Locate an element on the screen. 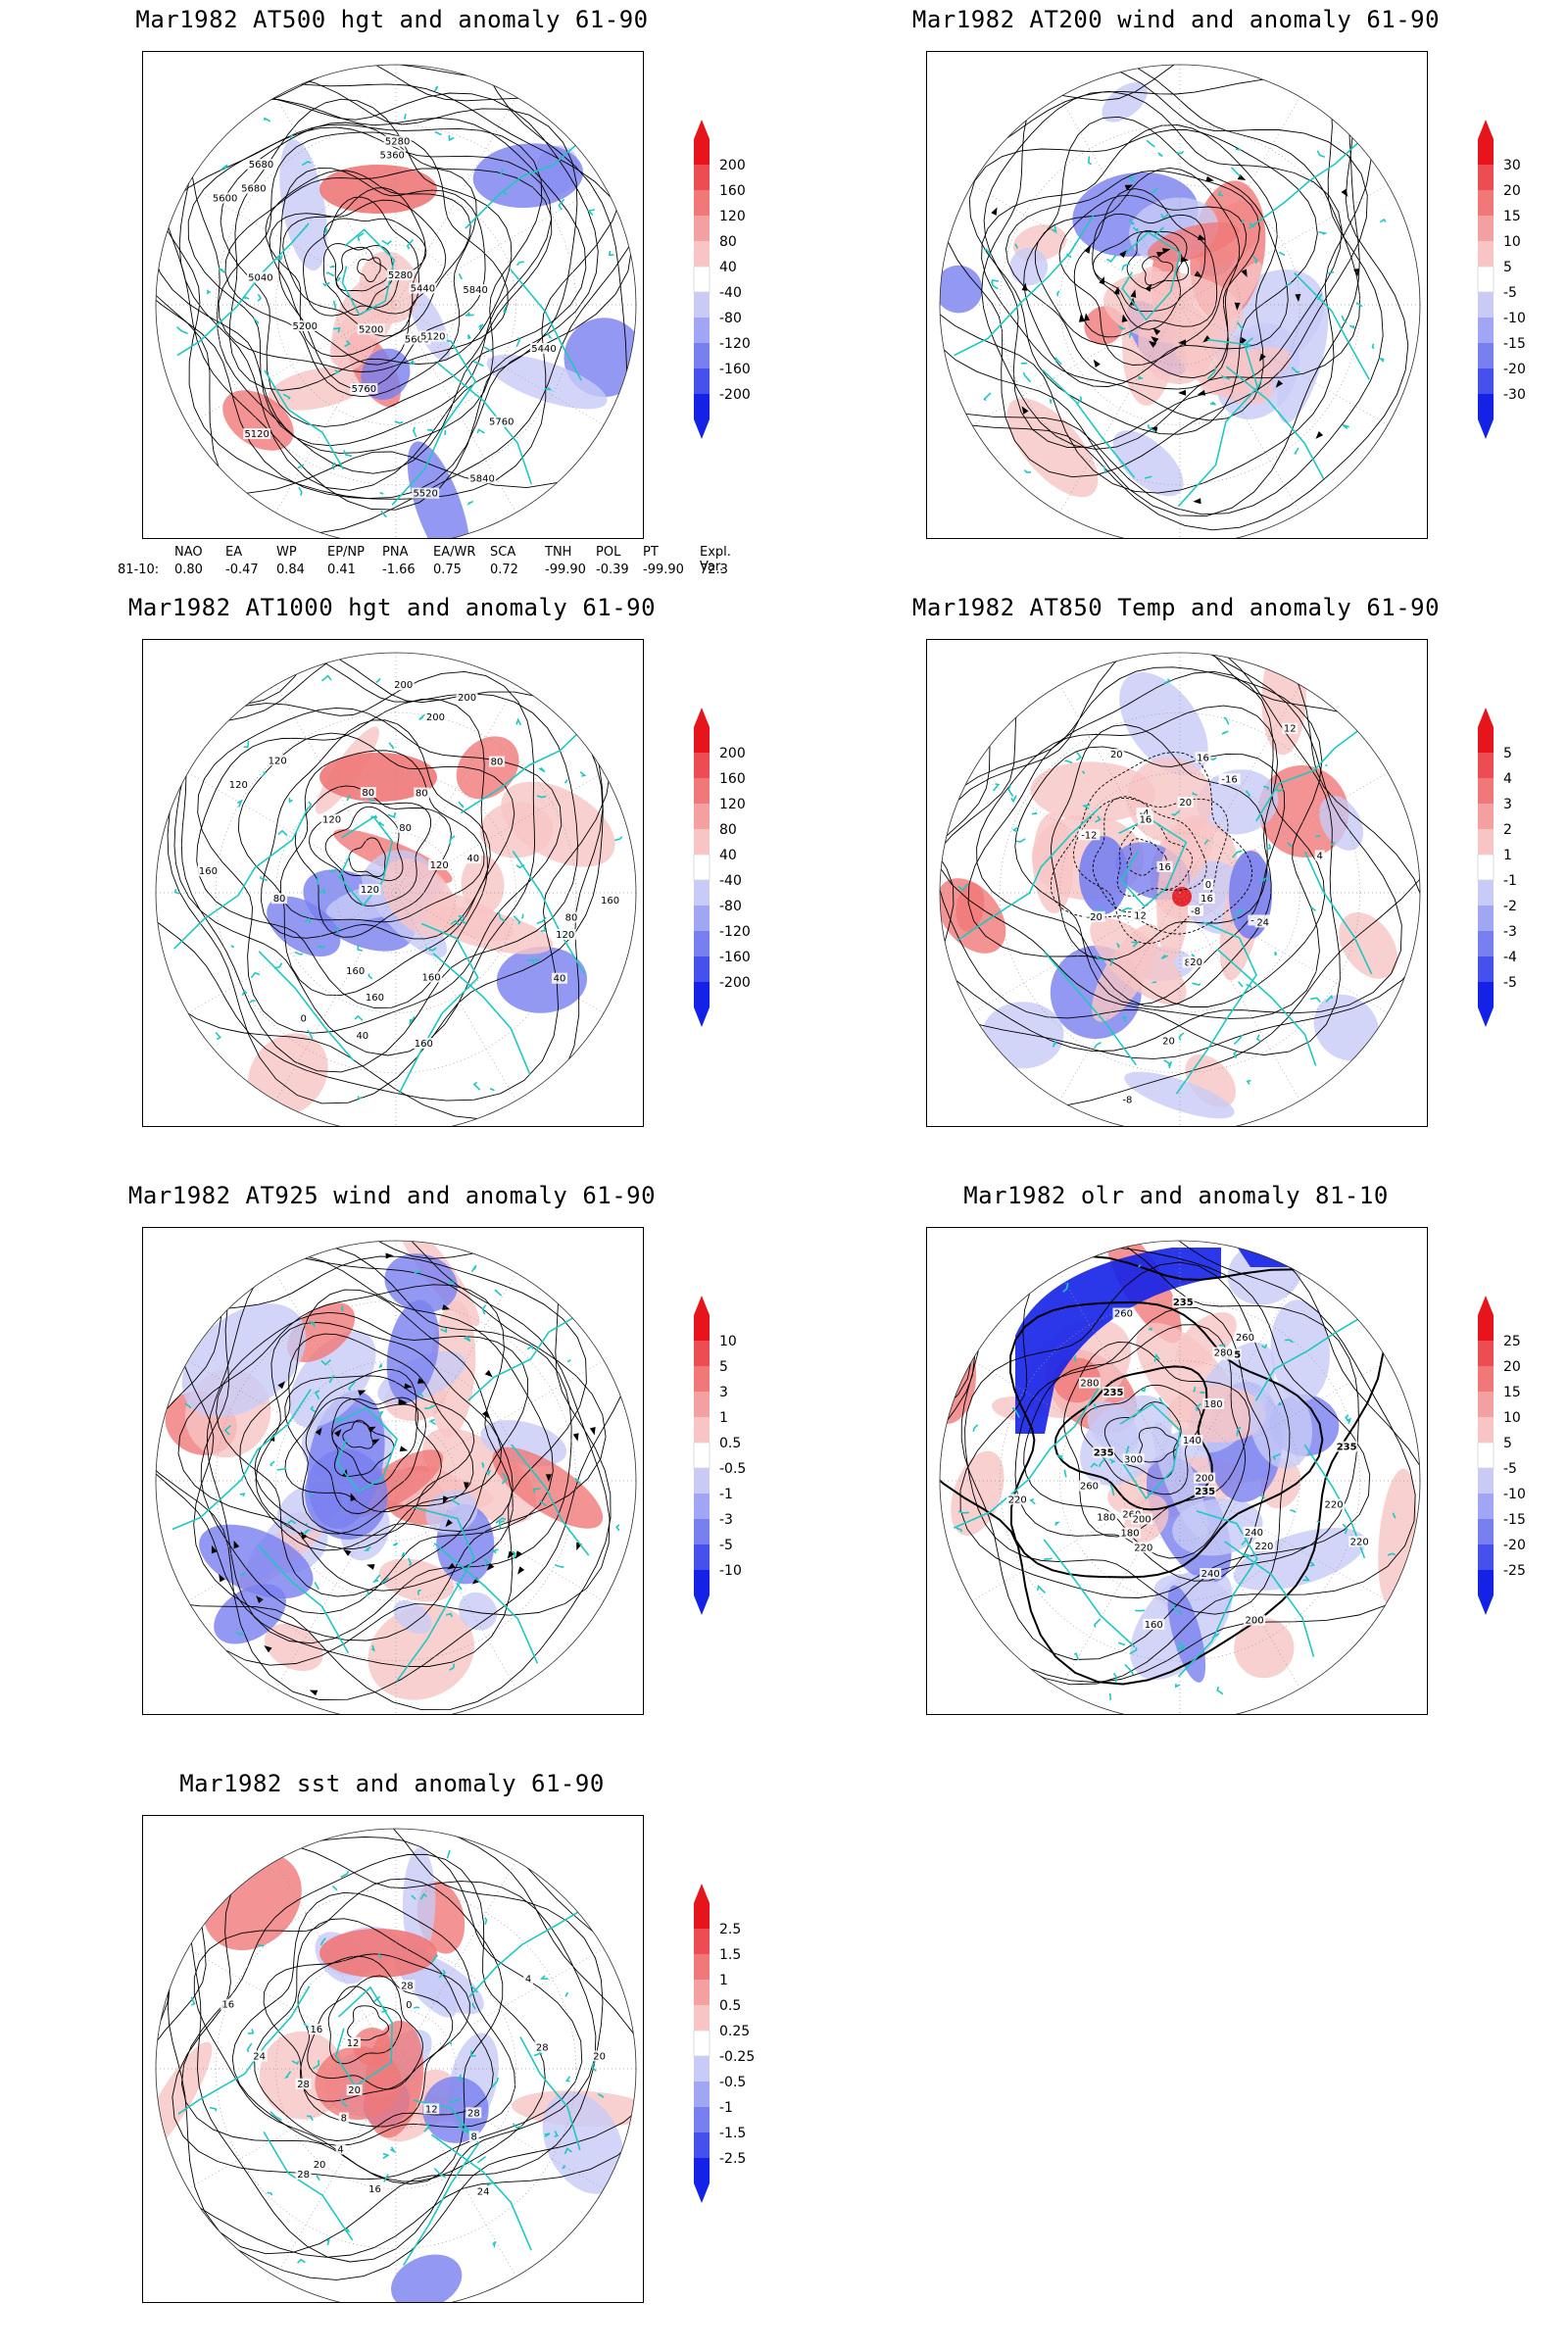 The width and height of the screenshot is (1568, 2352). colorbar-tick-label: -1.5 is located at coordinates (732, 2133).